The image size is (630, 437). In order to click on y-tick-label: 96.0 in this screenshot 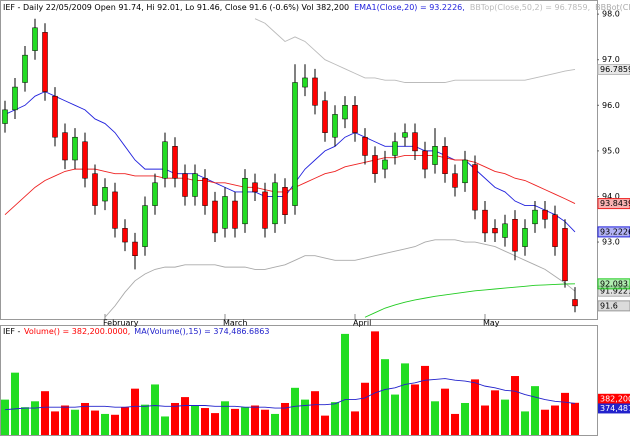, I will do `click(611, 105)`.